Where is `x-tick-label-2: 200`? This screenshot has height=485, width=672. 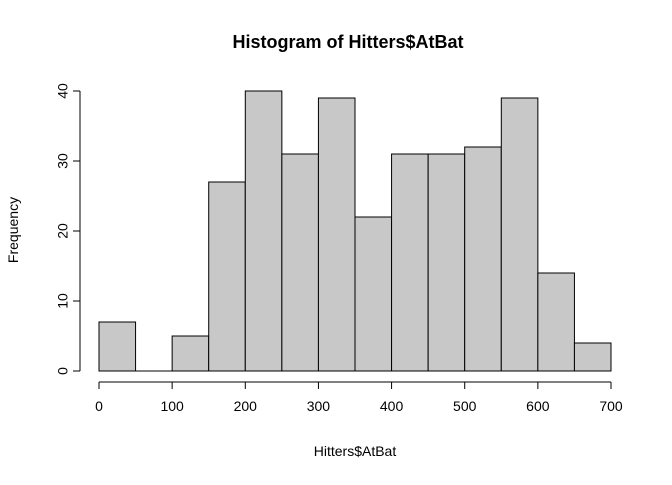
x-tick-label-2: 200 is located at coordinates (246, 406).